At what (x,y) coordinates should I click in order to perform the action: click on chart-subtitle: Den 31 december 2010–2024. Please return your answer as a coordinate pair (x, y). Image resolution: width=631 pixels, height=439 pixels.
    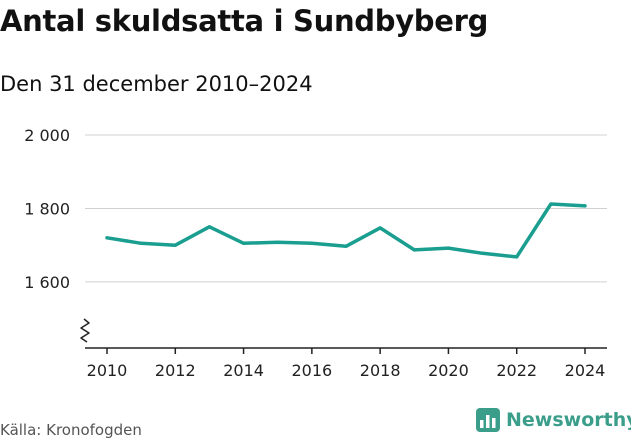
    Looking at the image, I should click on (156, 84).